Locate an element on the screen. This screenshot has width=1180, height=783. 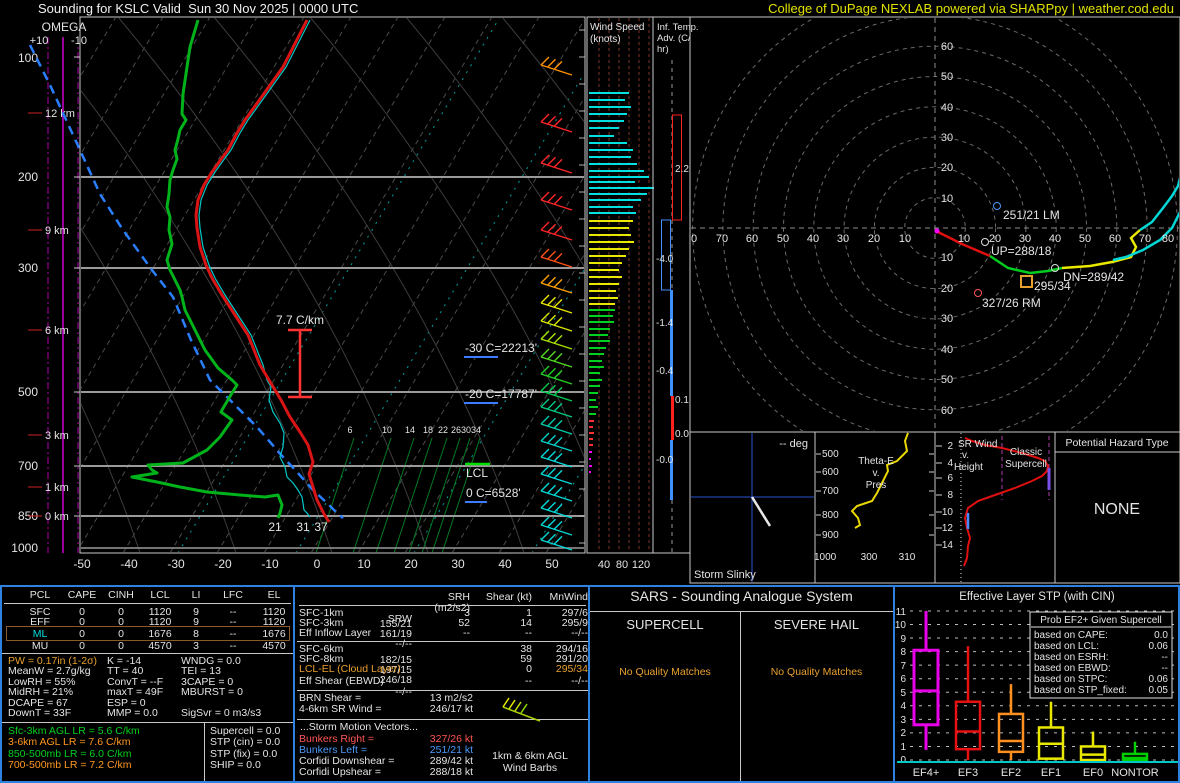
legend-label: based on CAPE: is located at coordinates (1071, 635).